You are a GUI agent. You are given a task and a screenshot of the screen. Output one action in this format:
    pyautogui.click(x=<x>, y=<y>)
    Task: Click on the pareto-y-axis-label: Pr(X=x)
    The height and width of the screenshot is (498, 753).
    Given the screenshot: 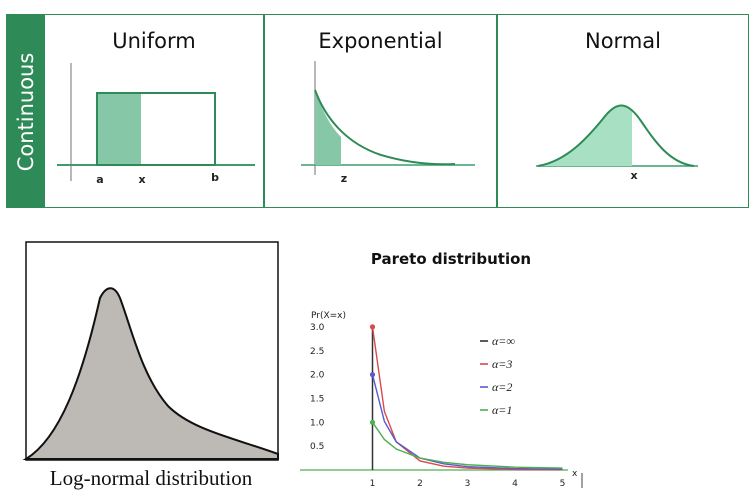 What is the action you would take?
    pyautogui.click(x=328, y=316)
    